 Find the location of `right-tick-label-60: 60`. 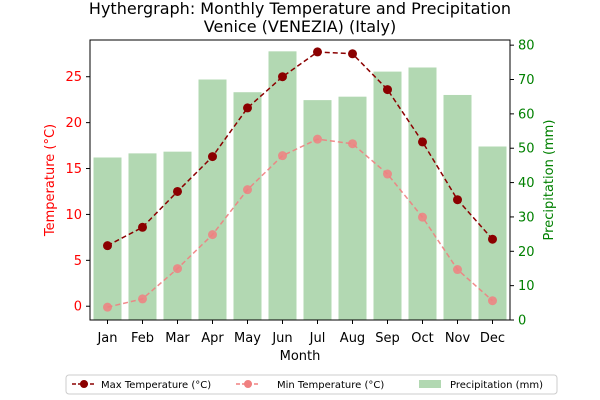

right-tick-label-60: 60 is located at coordinates (526, 114).